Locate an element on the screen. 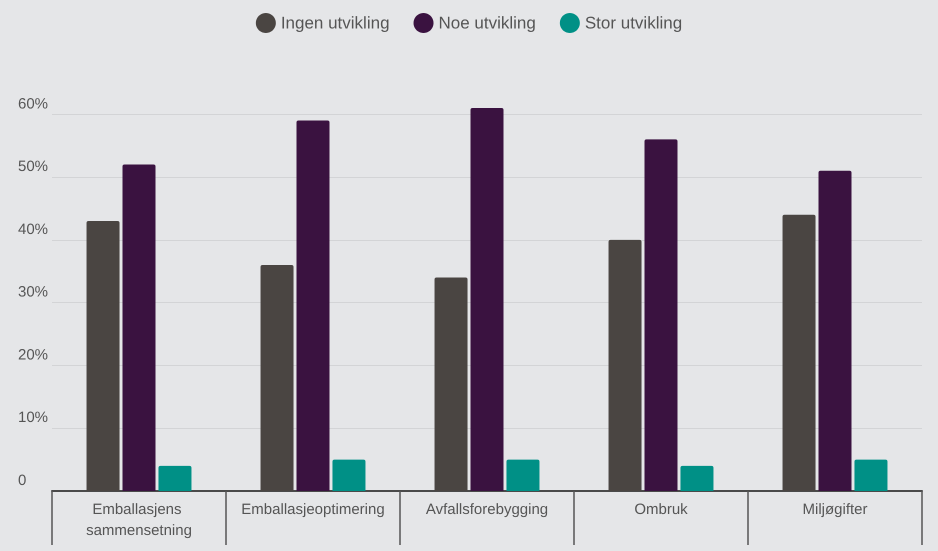  x-tick-label: Miljøgifter is located at coordinates (835, 509).